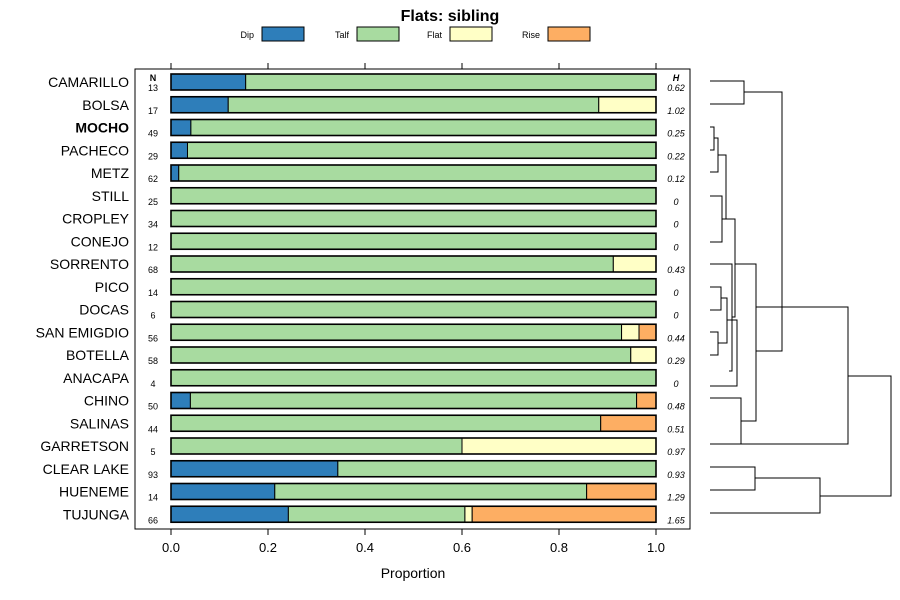 This screenshot has width=900, height=600. What do you see at coordinates (153, 407) in the screenshot?
I see `sample-size: 50` at bounding box center [153, 407].